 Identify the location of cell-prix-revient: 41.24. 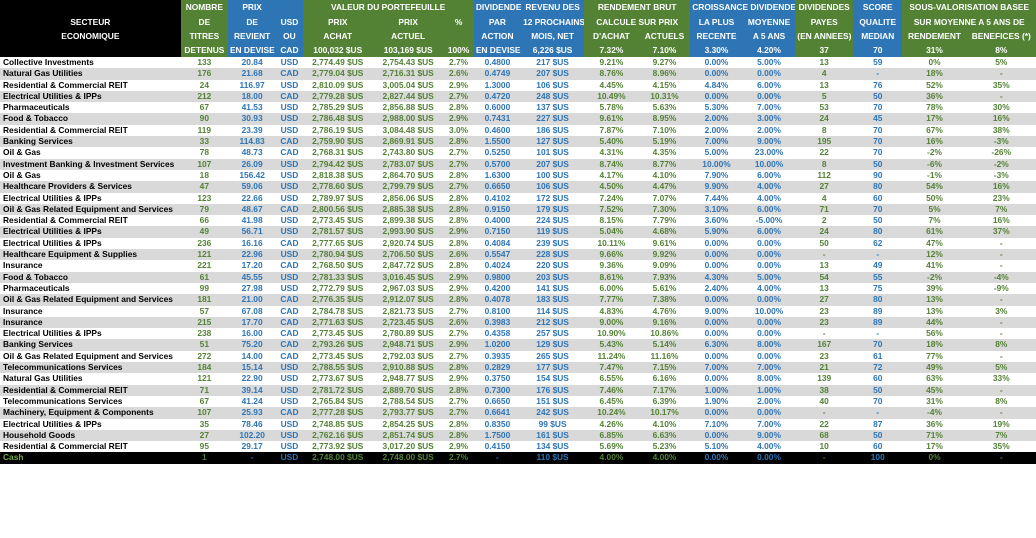
(252, 401).